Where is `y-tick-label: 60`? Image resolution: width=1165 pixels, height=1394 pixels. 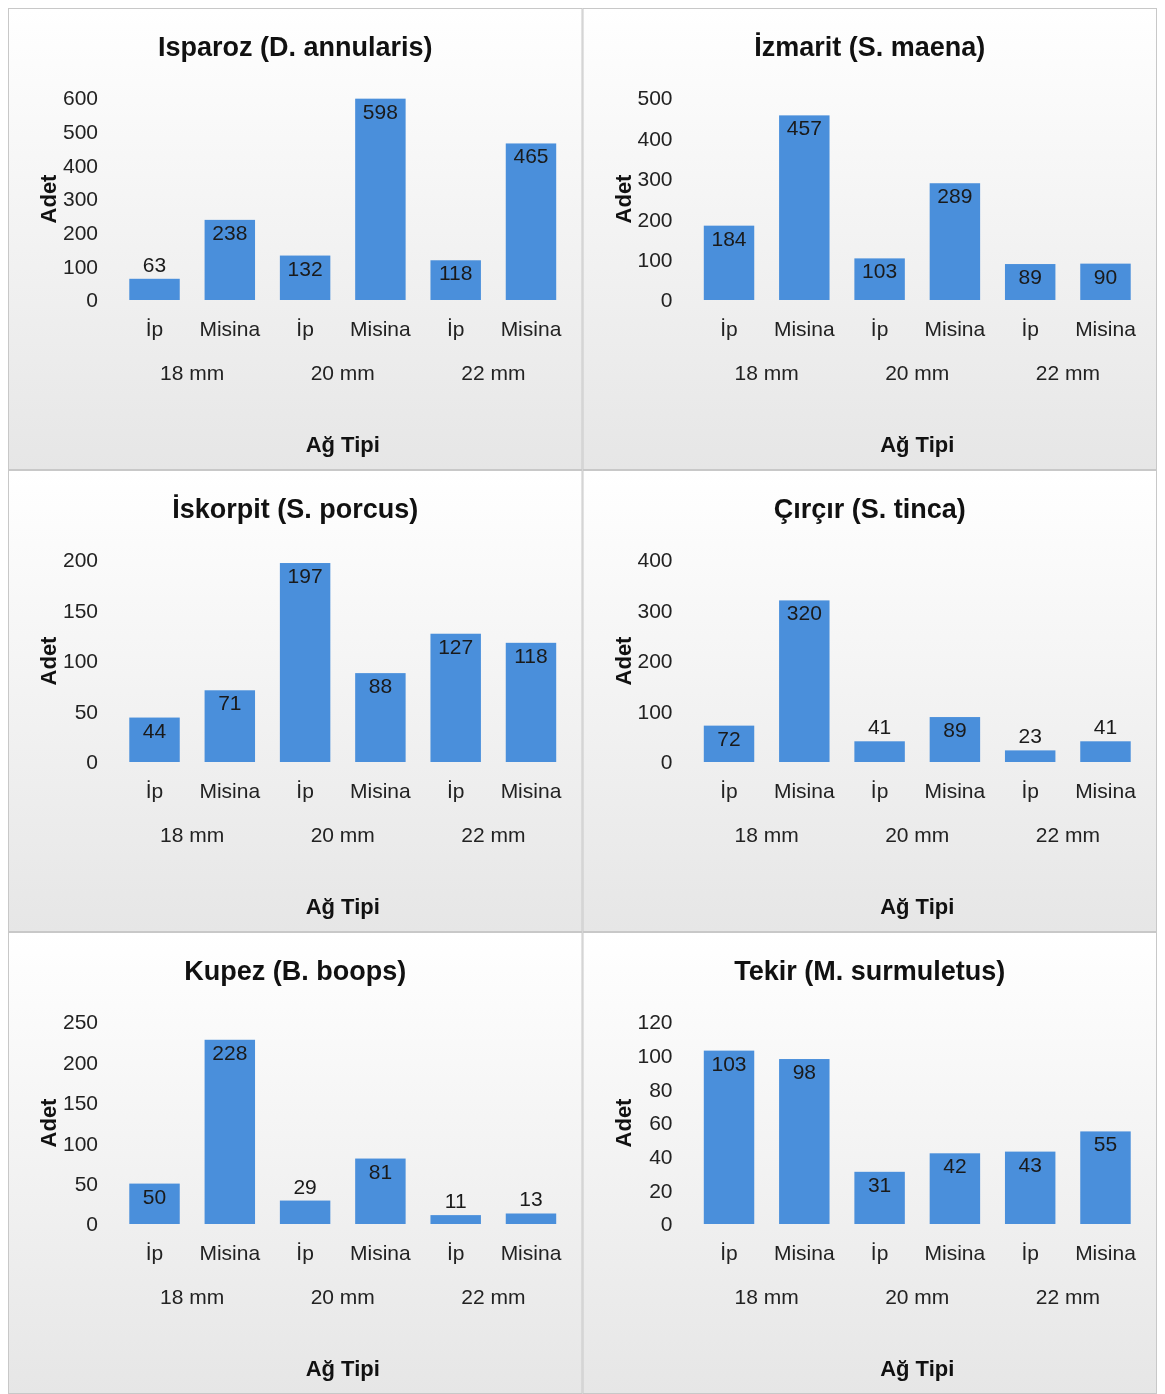 y-tick-label: 60 is located at coordinates (661, 1123).